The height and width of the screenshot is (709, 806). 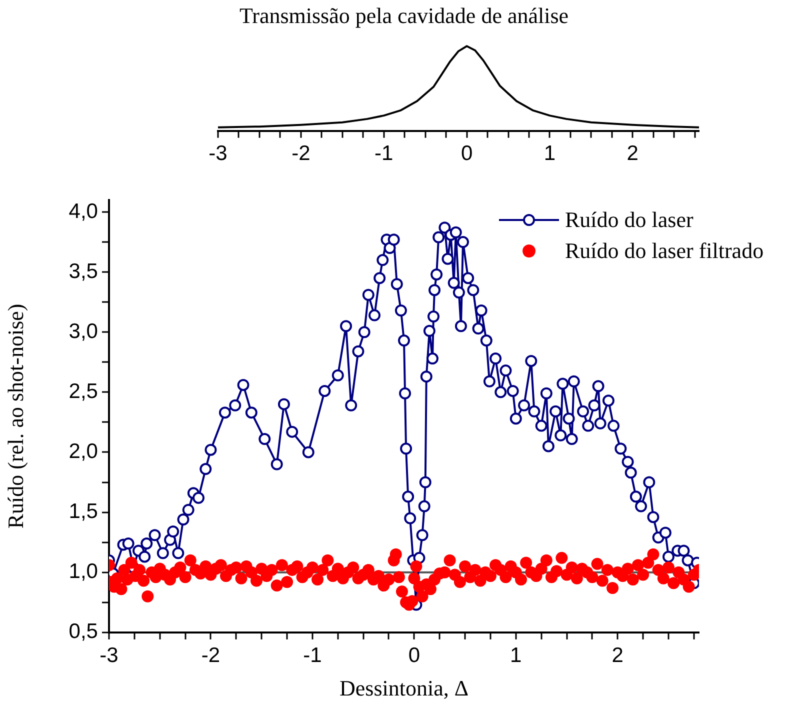 What do you see at coordinates (664, 250) in the screenshot?
I see `legend-label: Ruído do laser filtrado` at bounding box center [664, 250].